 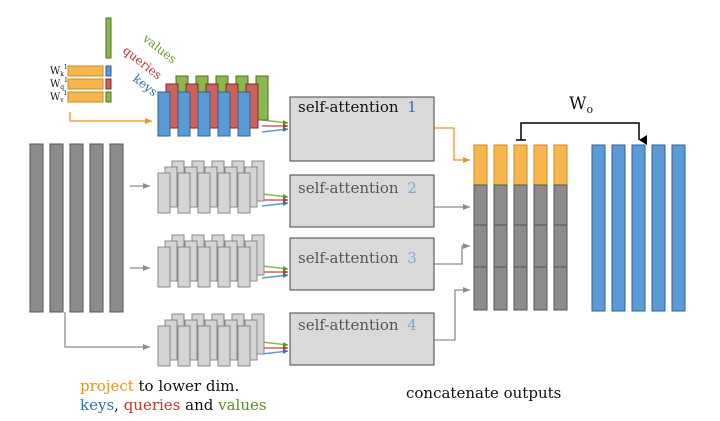 I want to click on concatenated-outputs, so click(x=520, y=227).